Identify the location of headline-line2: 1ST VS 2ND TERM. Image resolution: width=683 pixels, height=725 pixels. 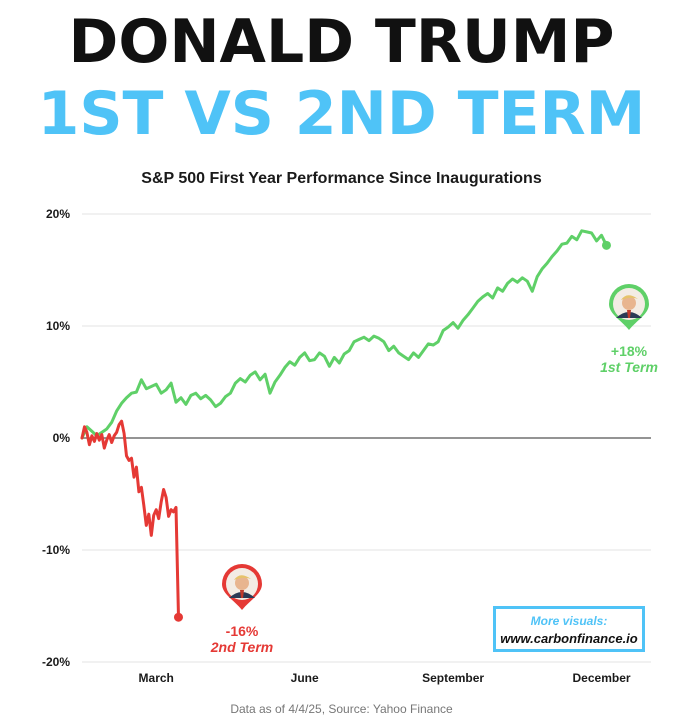
(341, 114).